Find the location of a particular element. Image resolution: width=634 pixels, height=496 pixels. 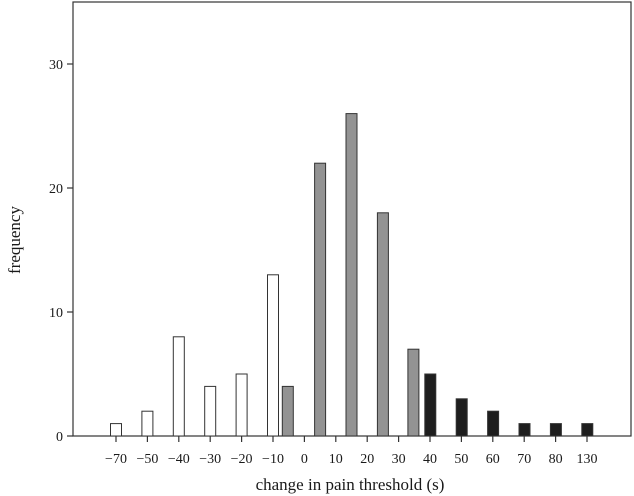

x-tick-label-10: 40 is located at coordinates (430, 459).